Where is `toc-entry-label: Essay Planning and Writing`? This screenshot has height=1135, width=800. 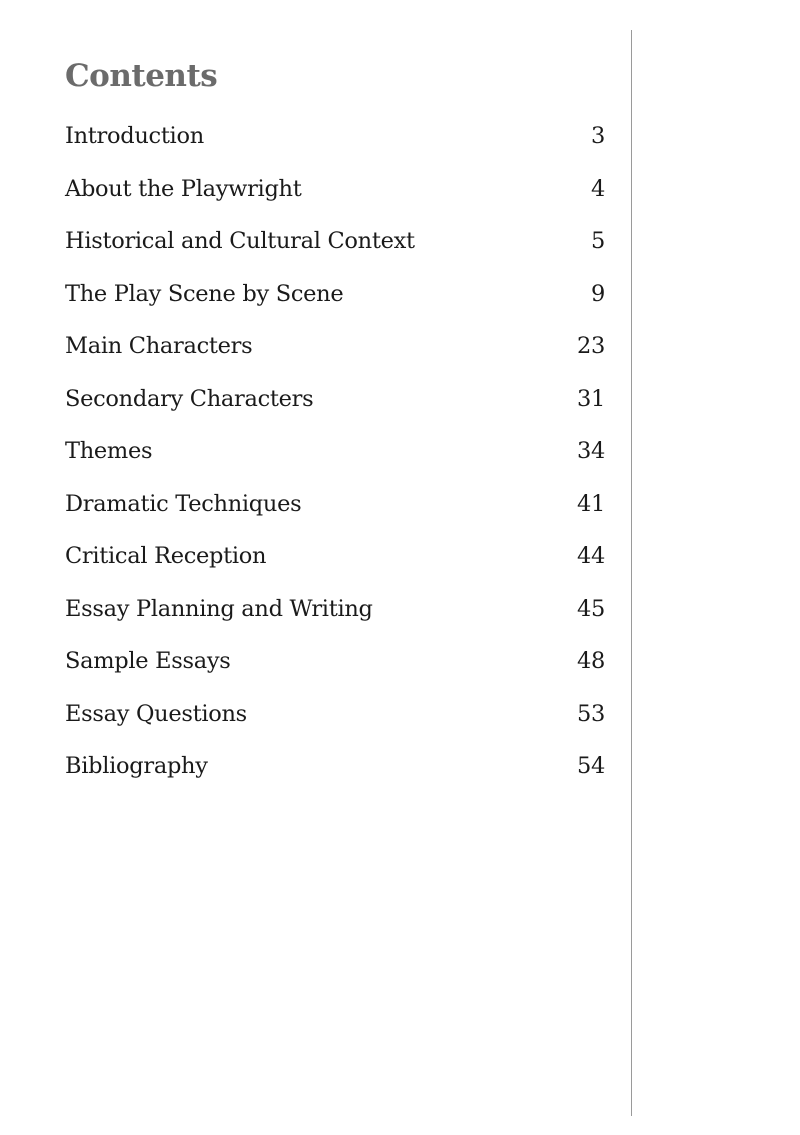 toc-entry-label: Essay Planning and Writing is located at coordinates (219, 608).